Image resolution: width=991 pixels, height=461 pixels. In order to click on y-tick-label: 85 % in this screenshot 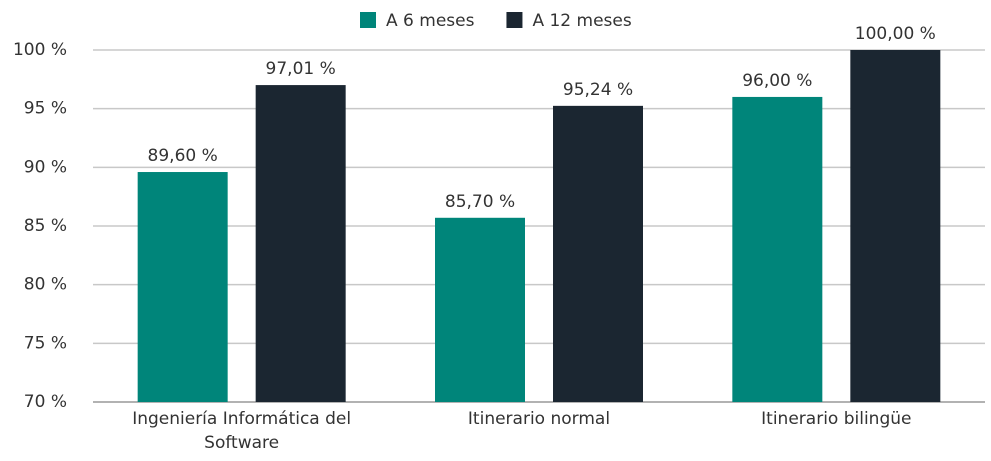, I will do `click(45, 226)`.